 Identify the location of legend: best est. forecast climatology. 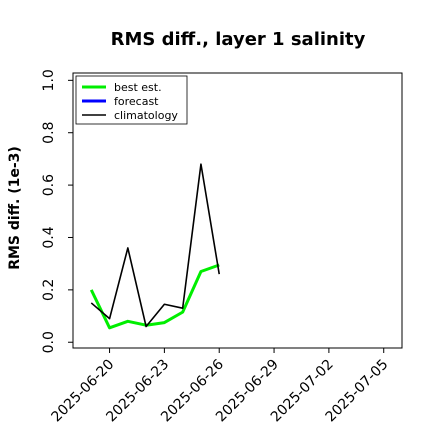
(131, 100).